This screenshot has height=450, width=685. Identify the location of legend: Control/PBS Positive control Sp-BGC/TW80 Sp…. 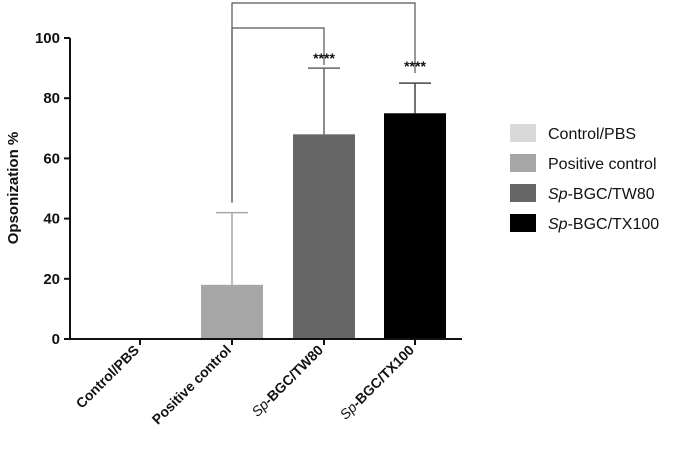
(584, 178).